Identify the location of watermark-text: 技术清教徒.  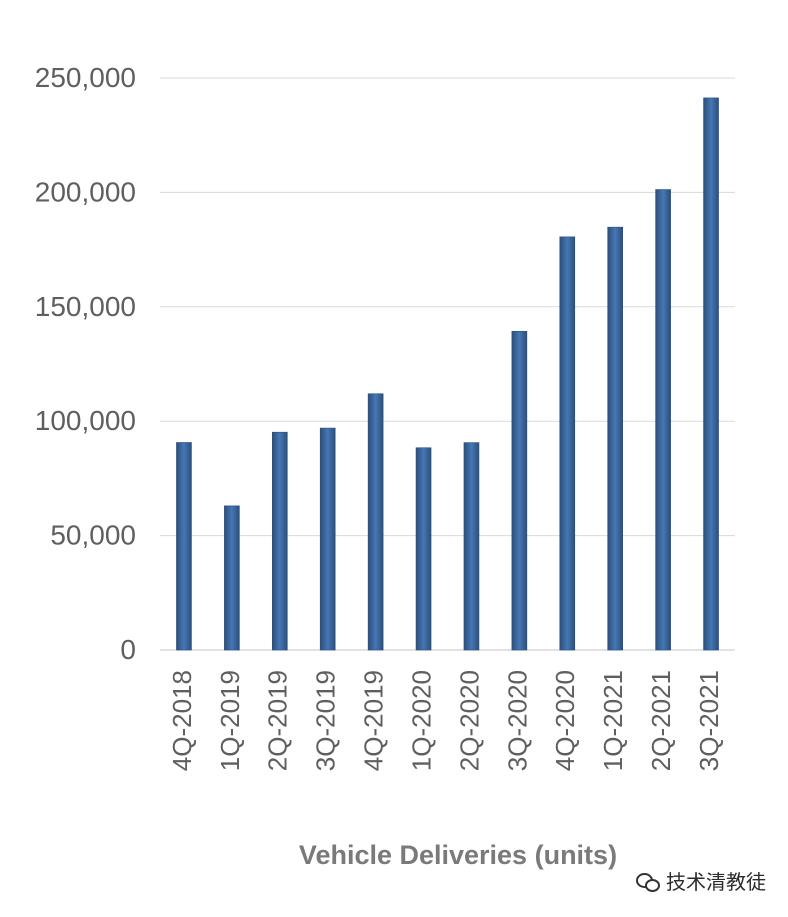
(716, 882).